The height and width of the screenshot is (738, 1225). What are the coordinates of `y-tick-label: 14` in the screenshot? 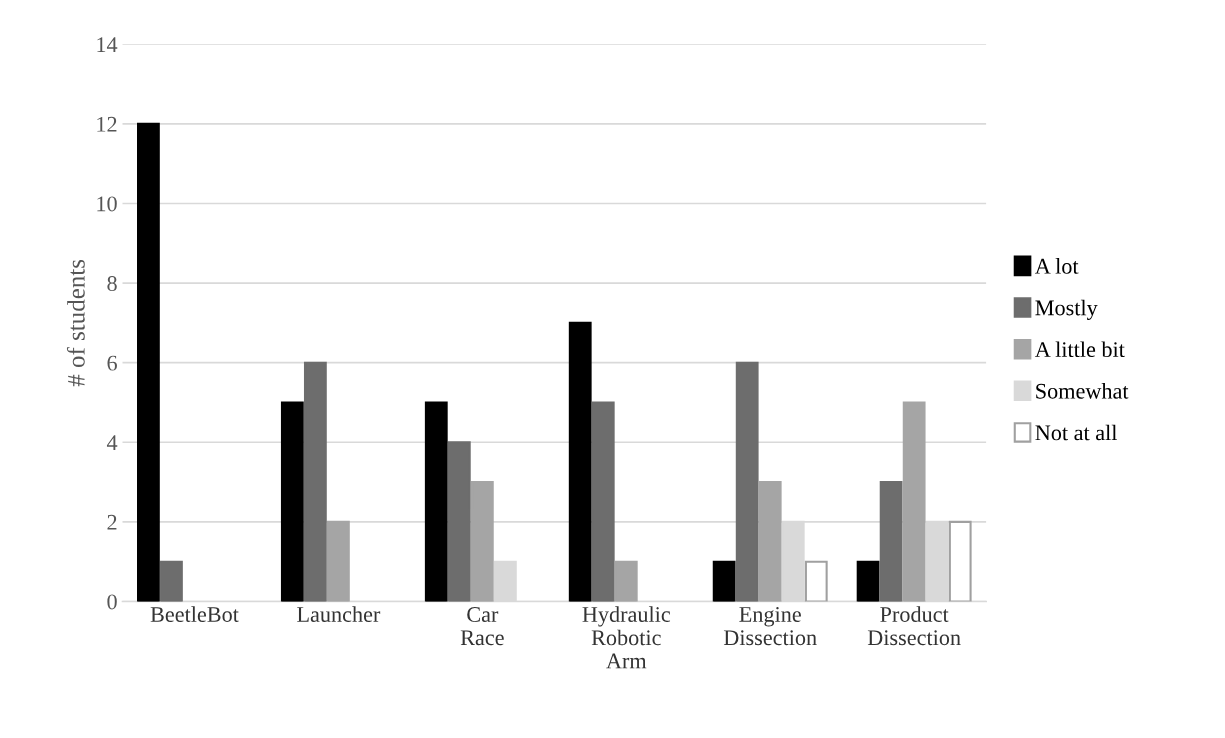 It's located at (107, 44).